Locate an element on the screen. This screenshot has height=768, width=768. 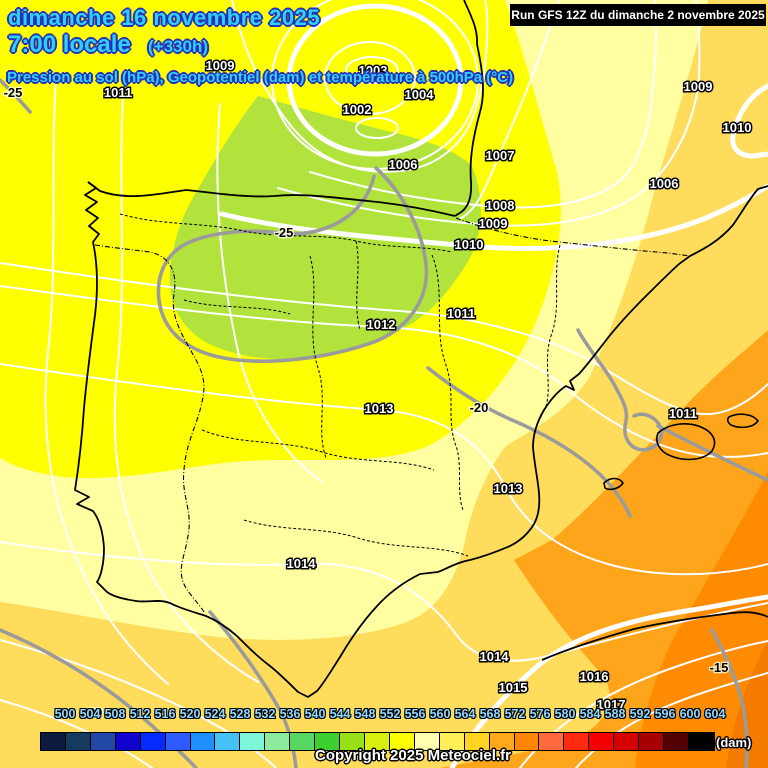
scale-value: 524 is located at coordinates (215, 714).